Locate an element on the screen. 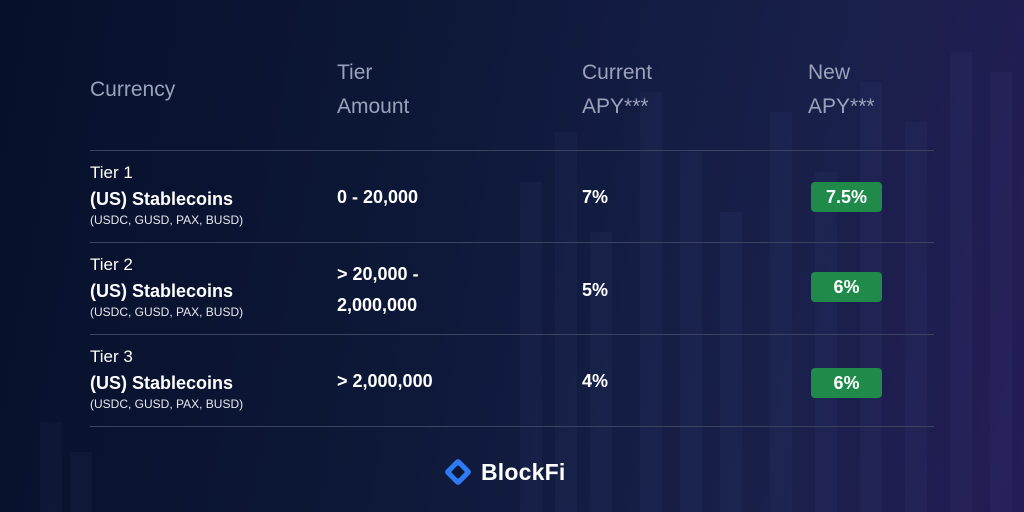  header-tier-amount: Tier Amount is located at coordinates (373, 89).